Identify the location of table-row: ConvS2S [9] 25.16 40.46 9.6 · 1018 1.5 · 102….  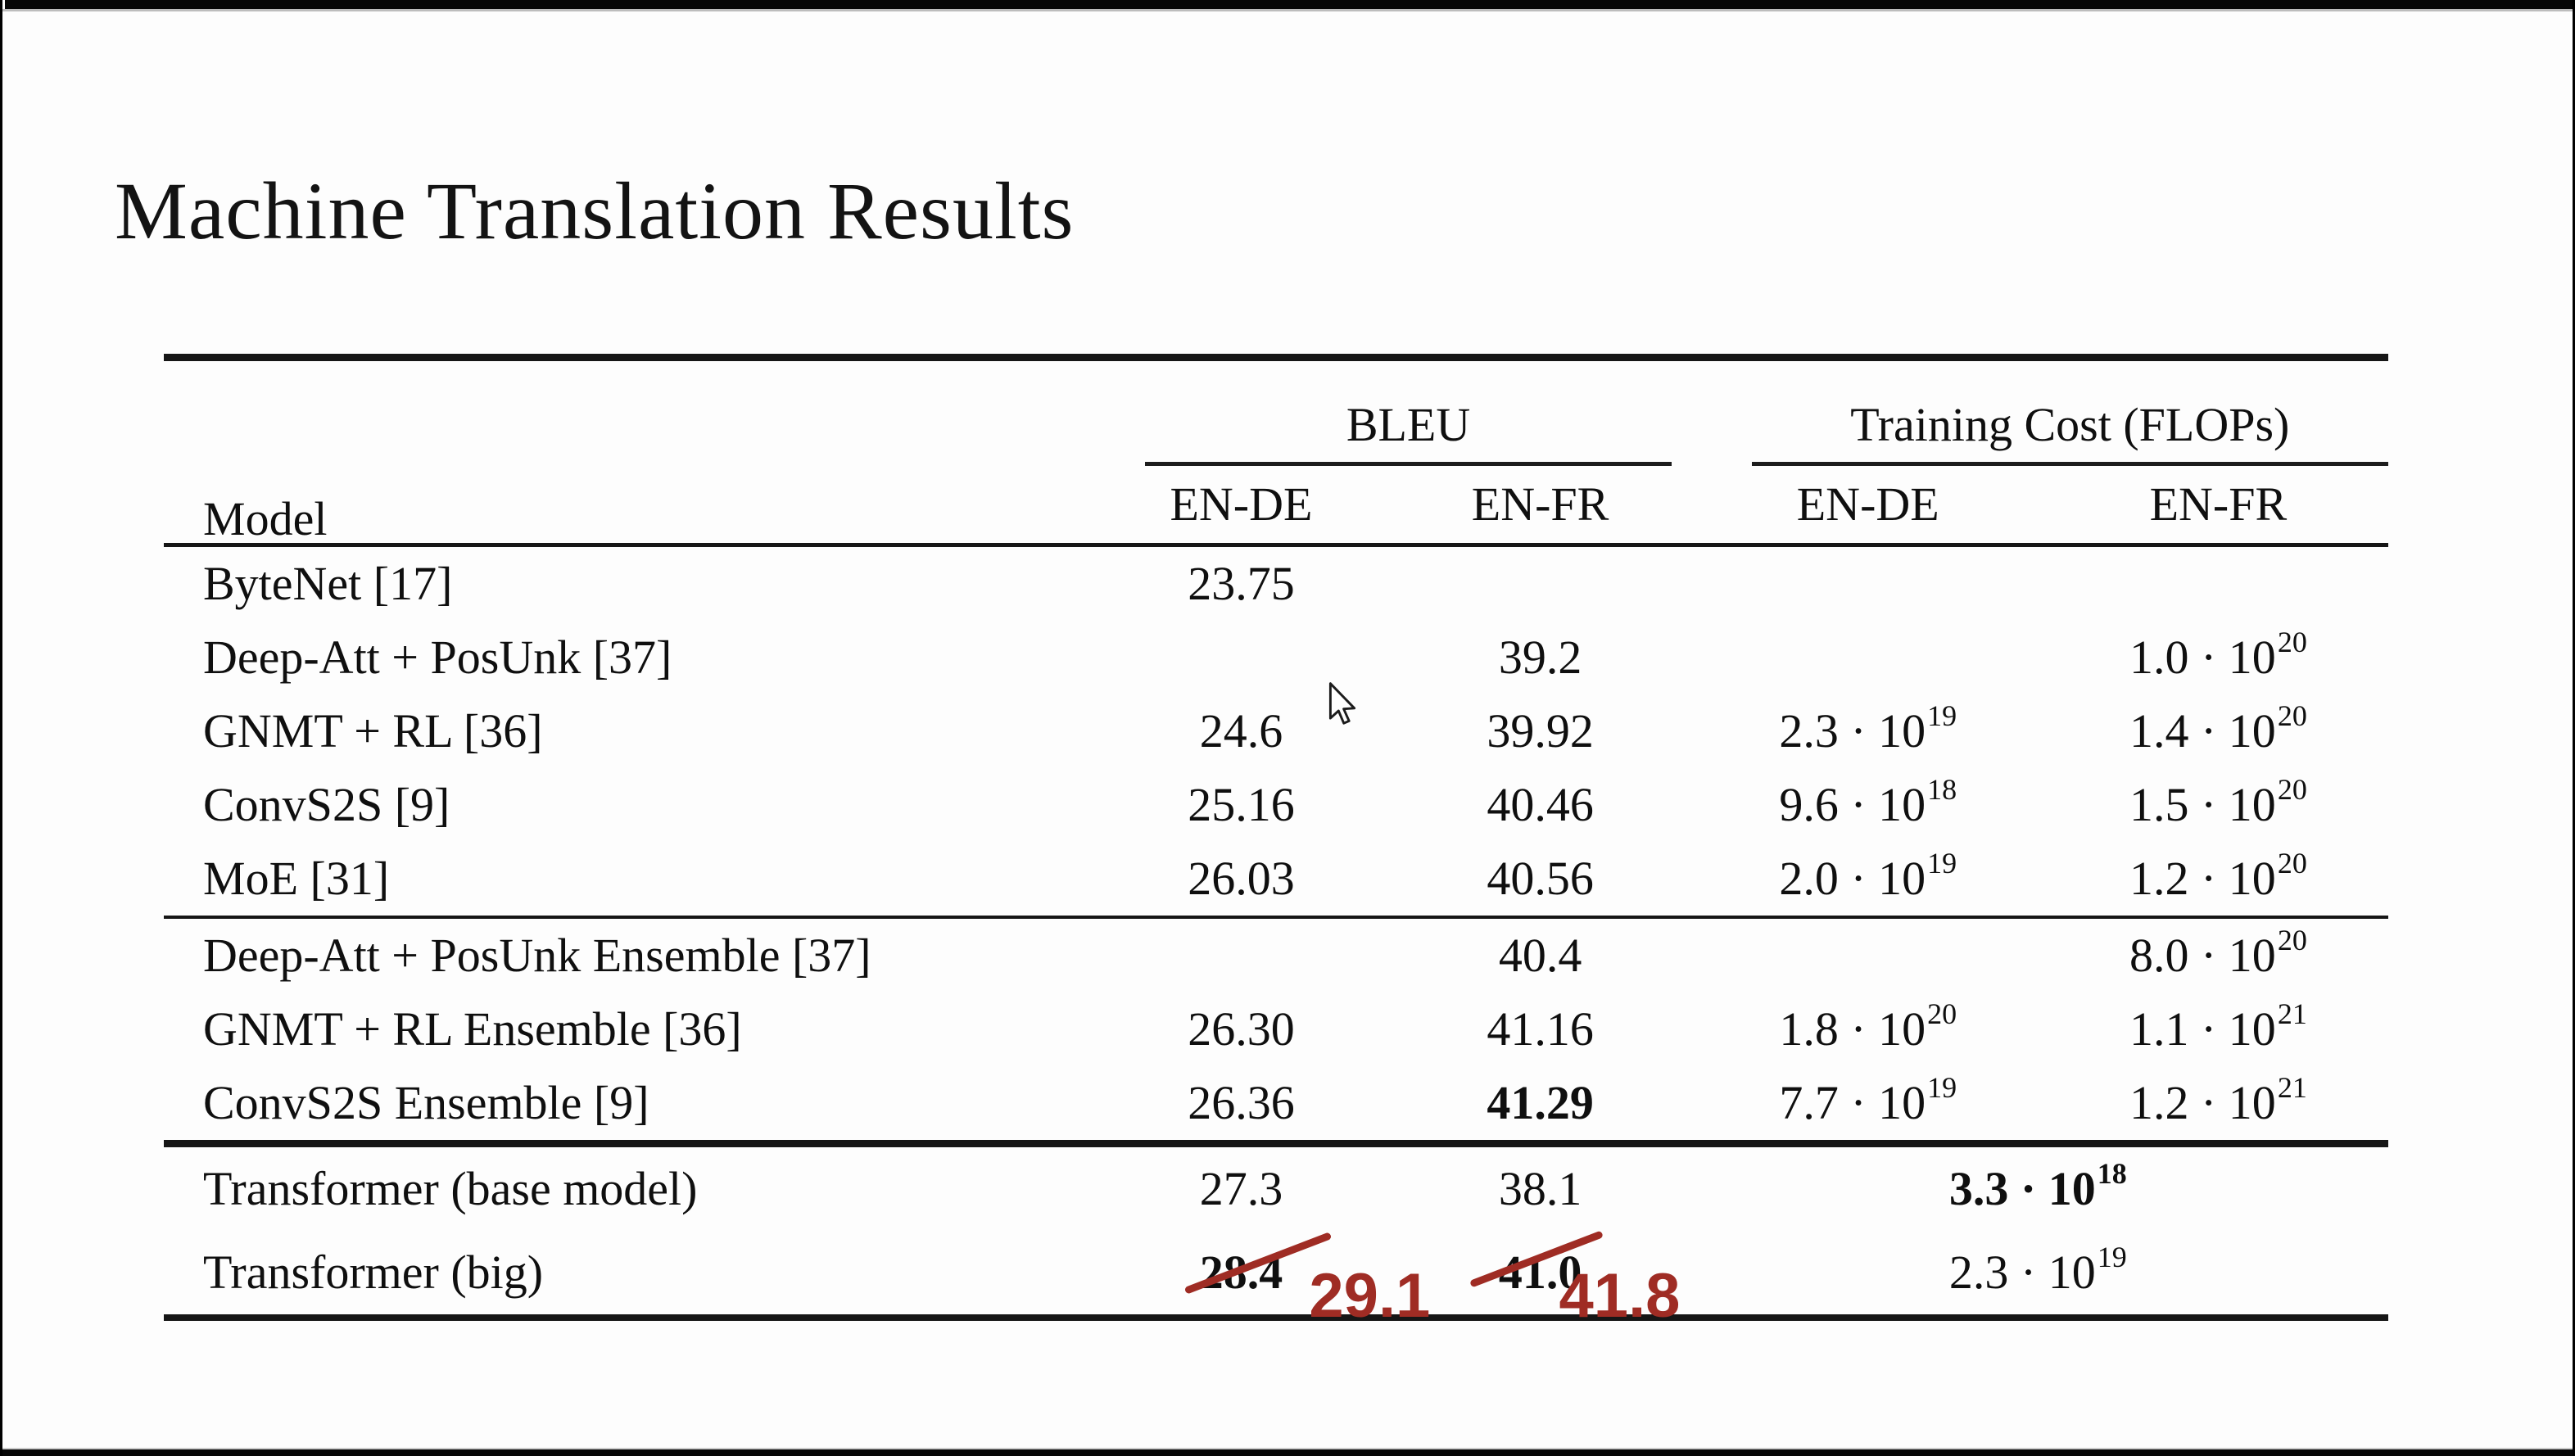
(1276, 805).